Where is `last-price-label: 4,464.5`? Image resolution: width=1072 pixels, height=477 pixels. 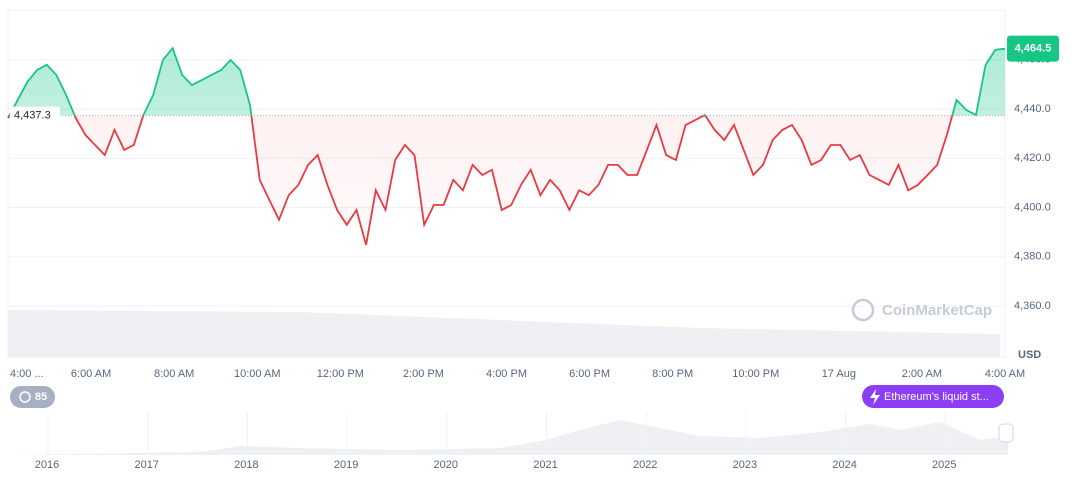
last-price-label: 4,464.5 is located at coordinates (1033, 49).